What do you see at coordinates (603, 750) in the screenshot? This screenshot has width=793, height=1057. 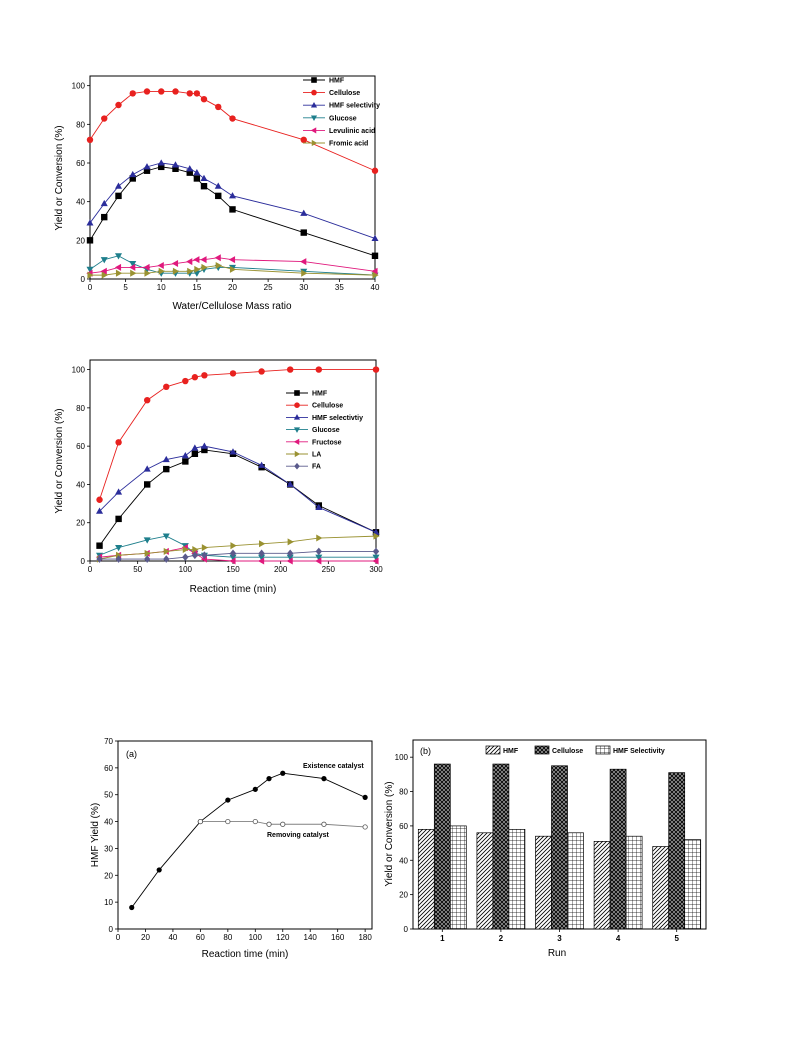 I see `legend-swatch-hmf-selectivity` at bounding box center [603, 750].